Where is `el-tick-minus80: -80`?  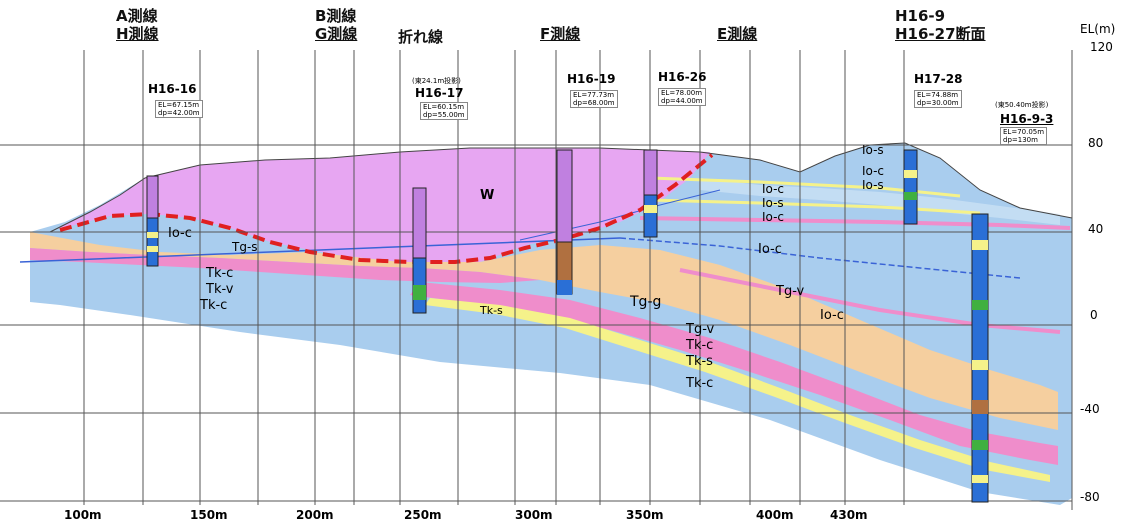
el-tick-minus80: -80 is located at coordinates (1090, 497).